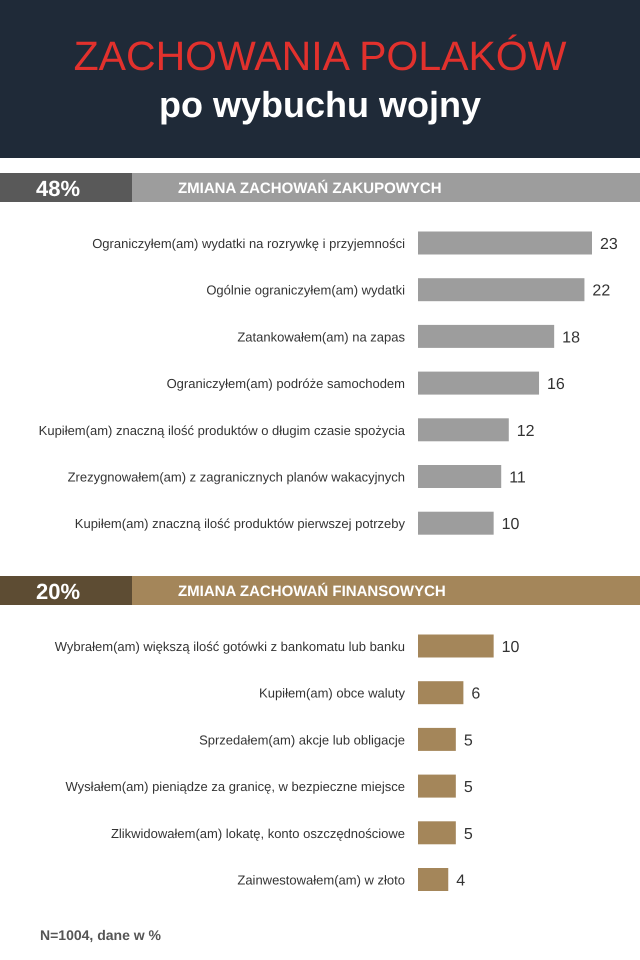  Describe the element at coordinates (609, 244) in the screenshot. I see `data-label: 23` at that location.